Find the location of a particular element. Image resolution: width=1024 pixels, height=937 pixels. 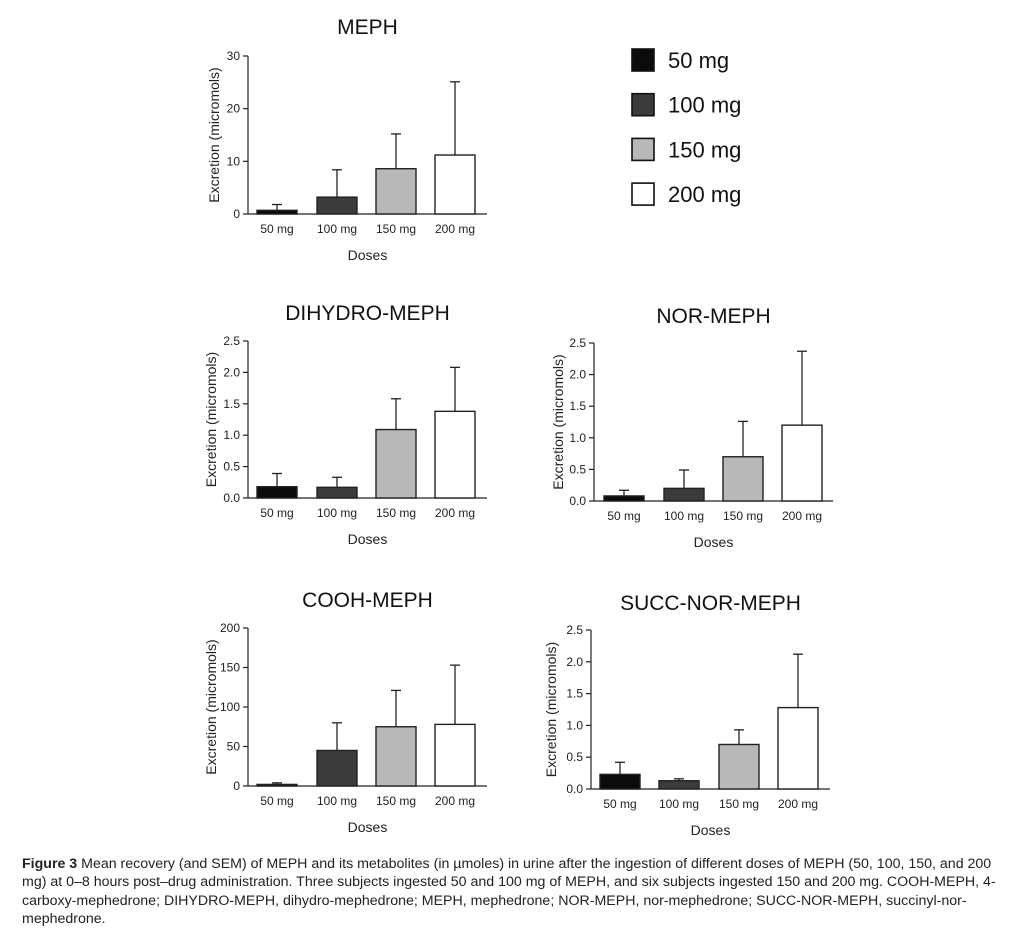

legend-label: 50 mg is located at coordinates (698, 60).